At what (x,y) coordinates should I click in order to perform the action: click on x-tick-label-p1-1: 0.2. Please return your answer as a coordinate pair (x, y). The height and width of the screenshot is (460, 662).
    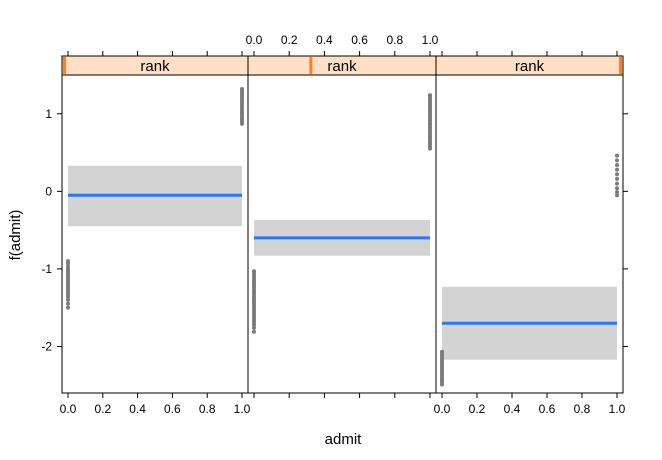
    Looking at the image, I should click on (102, 409).